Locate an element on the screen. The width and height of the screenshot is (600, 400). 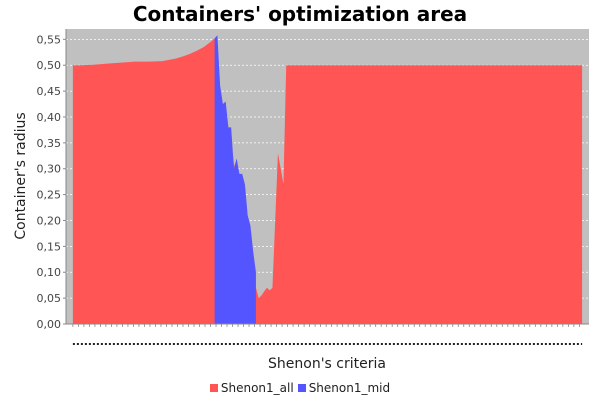
x-axis-title: Shenon's criteria is located at coordinates (327, 364).